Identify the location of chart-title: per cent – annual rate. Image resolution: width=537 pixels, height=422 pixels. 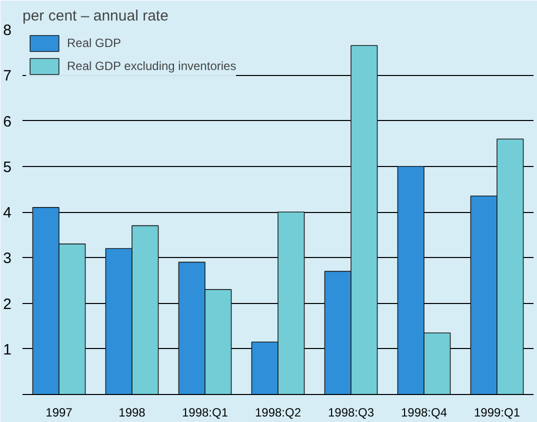
(95, 16).